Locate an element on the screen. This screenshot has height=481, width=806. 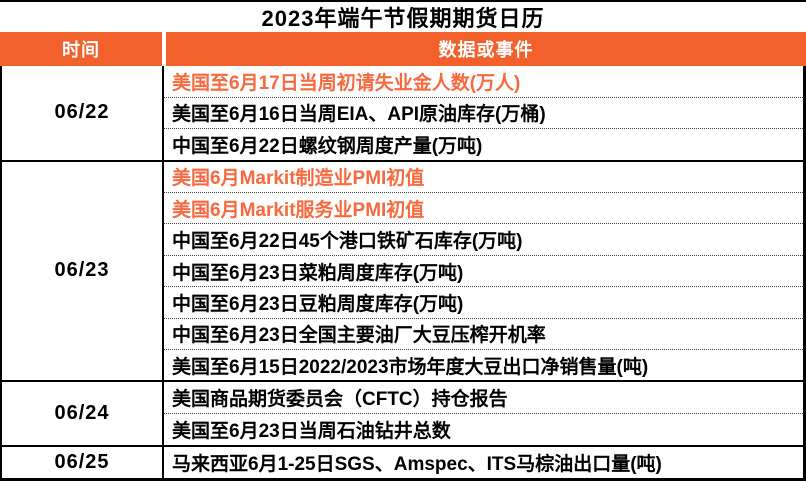
date-cell: 06/25 is located at coordinates (83, 462).